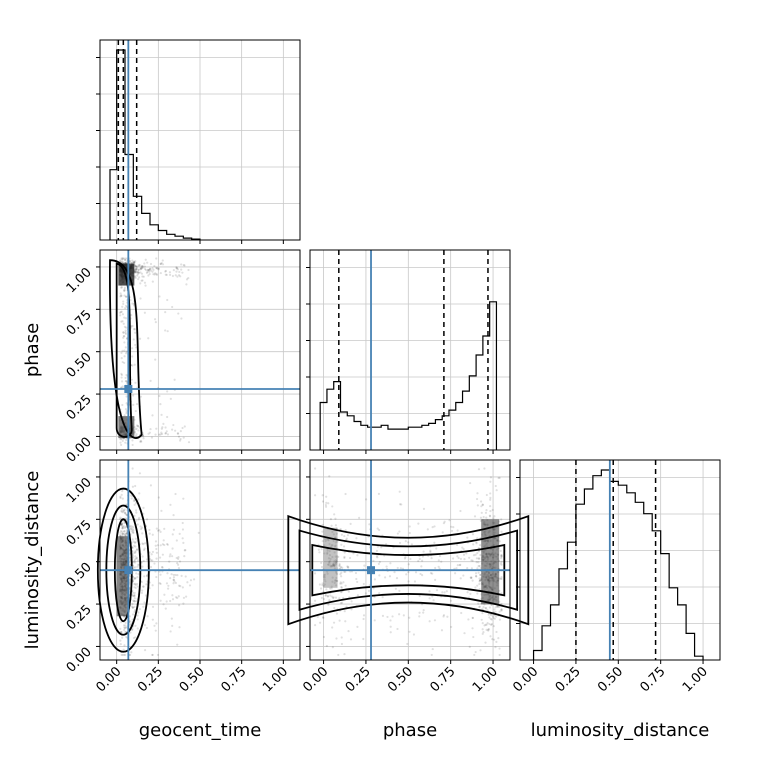 The width and height of the screenshot is (760, 760). What do you see at coordinates (182, 358) in the screenshot?
I see `panel-grid-0-1: 0.00 0.25 0.50 0.75 1.00` at bounding box center [182, 358].